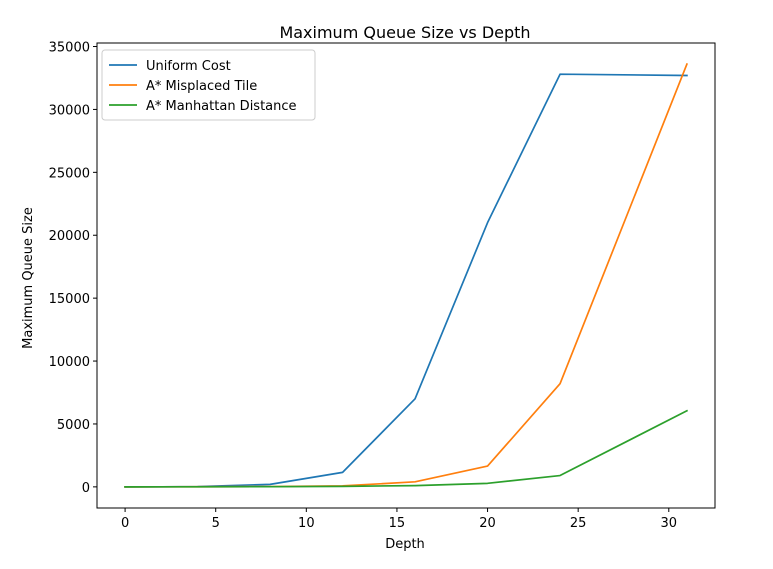 The width and height of the screenshot is (773, 569). What do you see at coordinates (201, 86) in the screenshot?
I see `legend-label-1: A* Misplaced Tile` at bounding box center [201, 86].